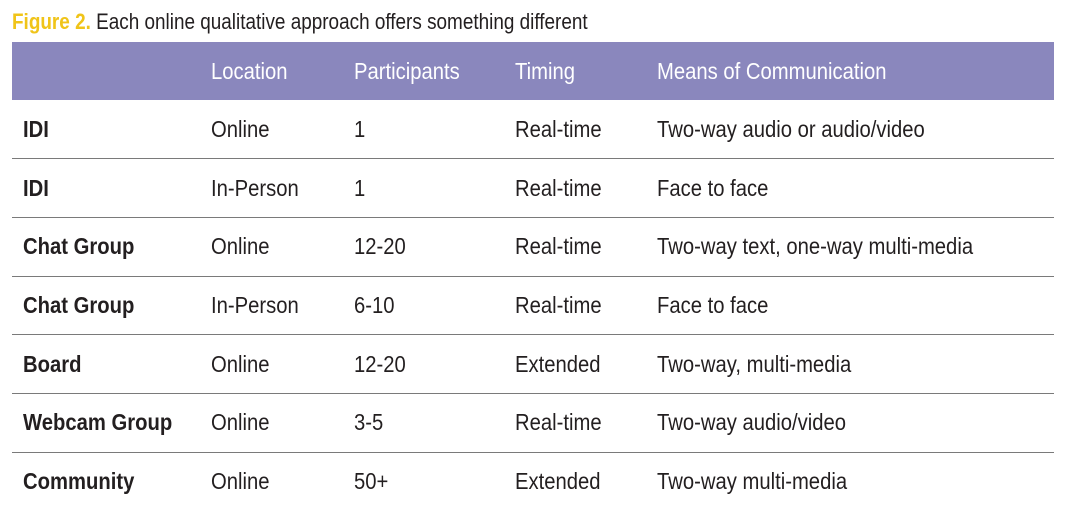  What do you see at coordinates (98, 422) in the screenshot?
I see `cell-text: Webcam Group` at bounding box center [98, 422].